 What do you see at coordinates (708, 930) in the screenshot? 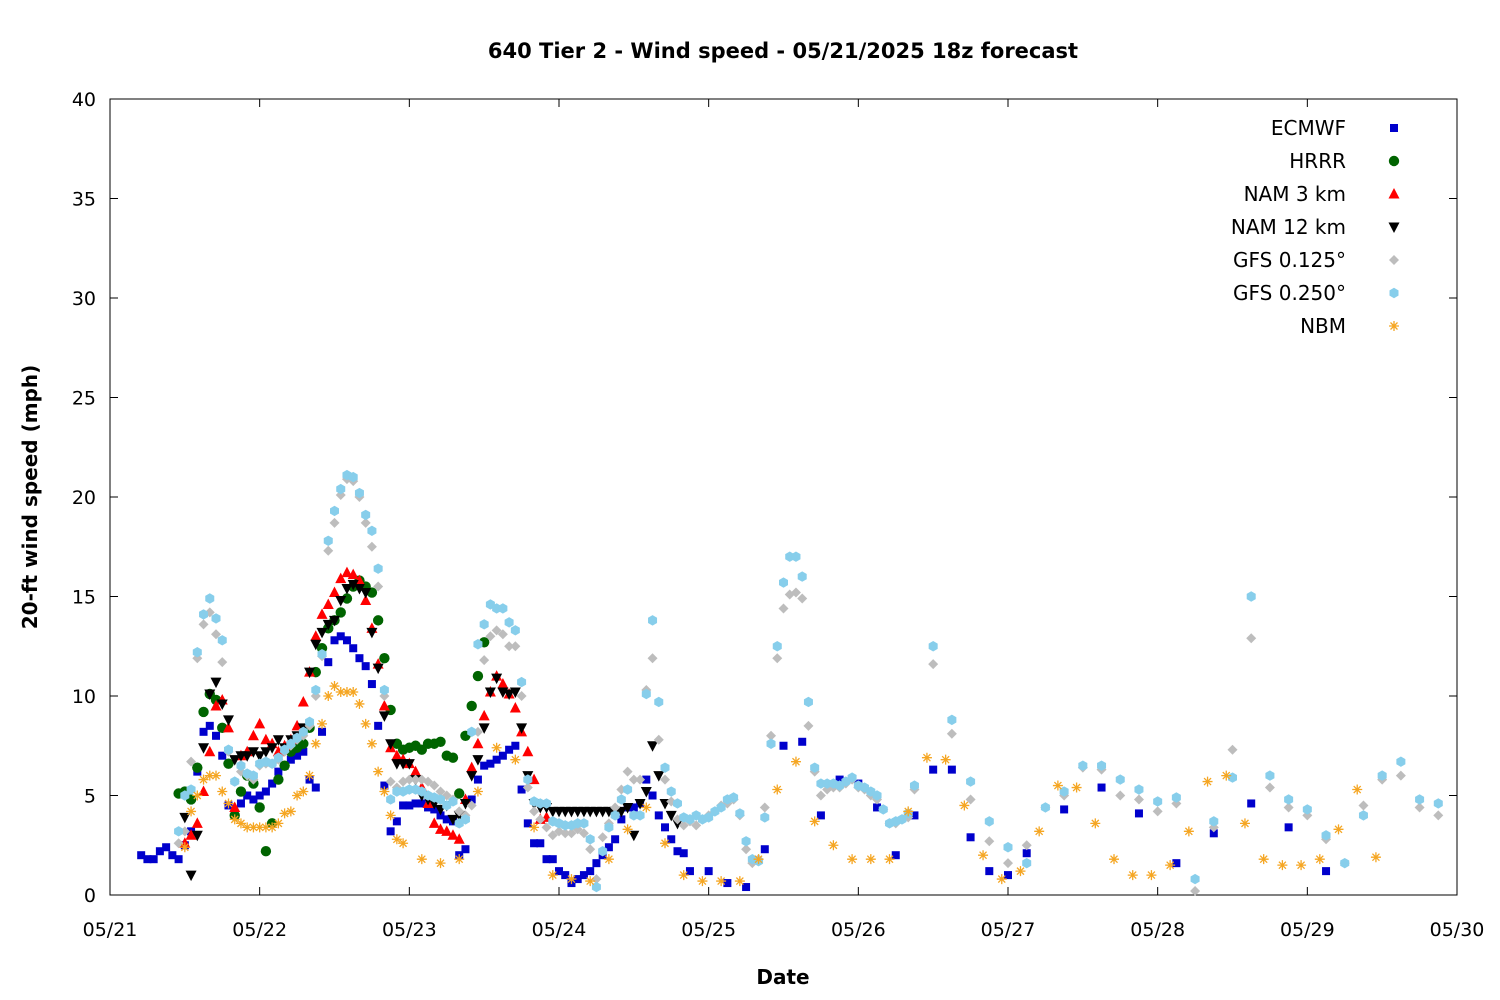
I see `x-tick-label: 05/25` at bounding box center [708, 930].